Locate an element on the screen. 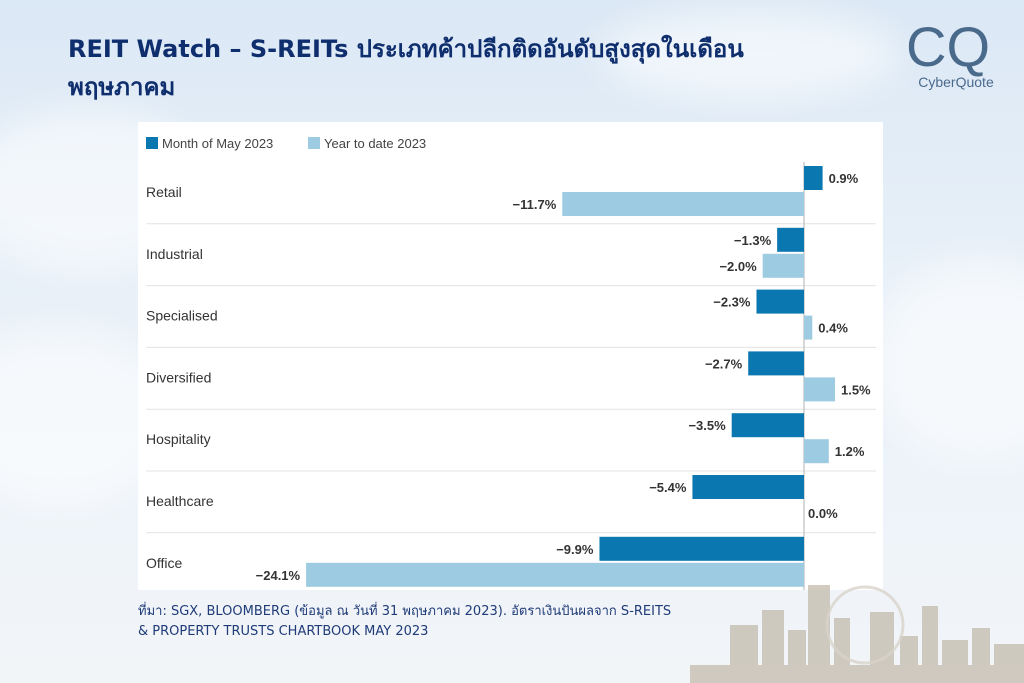  title-line-2: พฤษภาคม is located at coordinates (122, 87).